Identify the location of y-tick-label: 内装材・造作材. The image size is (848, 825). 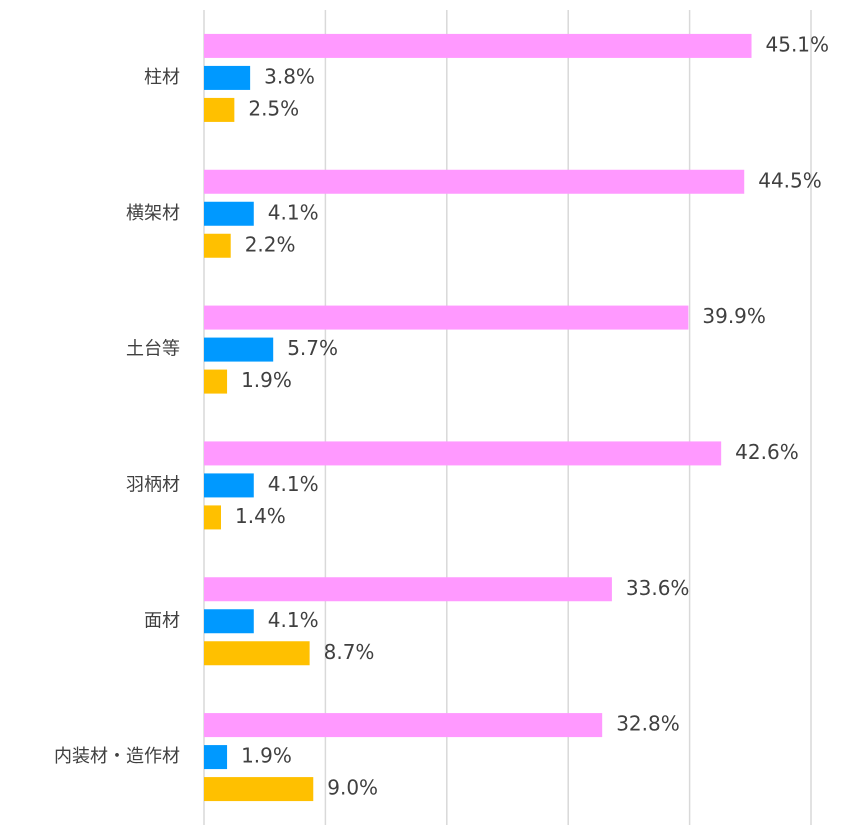
(117, 756).